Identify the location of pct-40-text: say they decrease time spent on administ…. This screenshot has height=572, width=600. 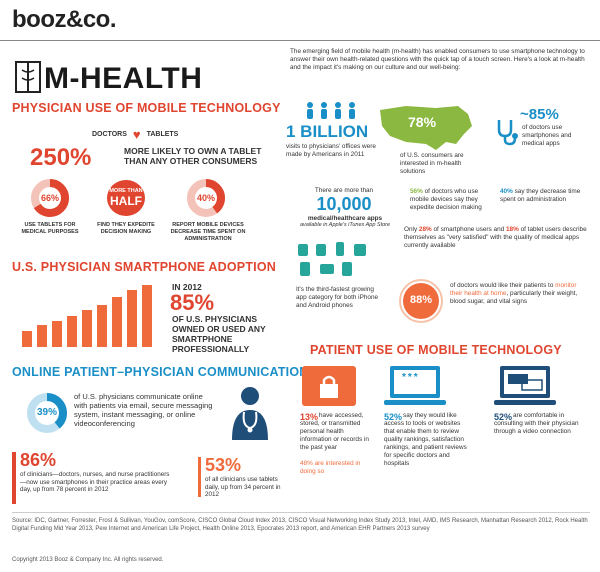
(540, 195).